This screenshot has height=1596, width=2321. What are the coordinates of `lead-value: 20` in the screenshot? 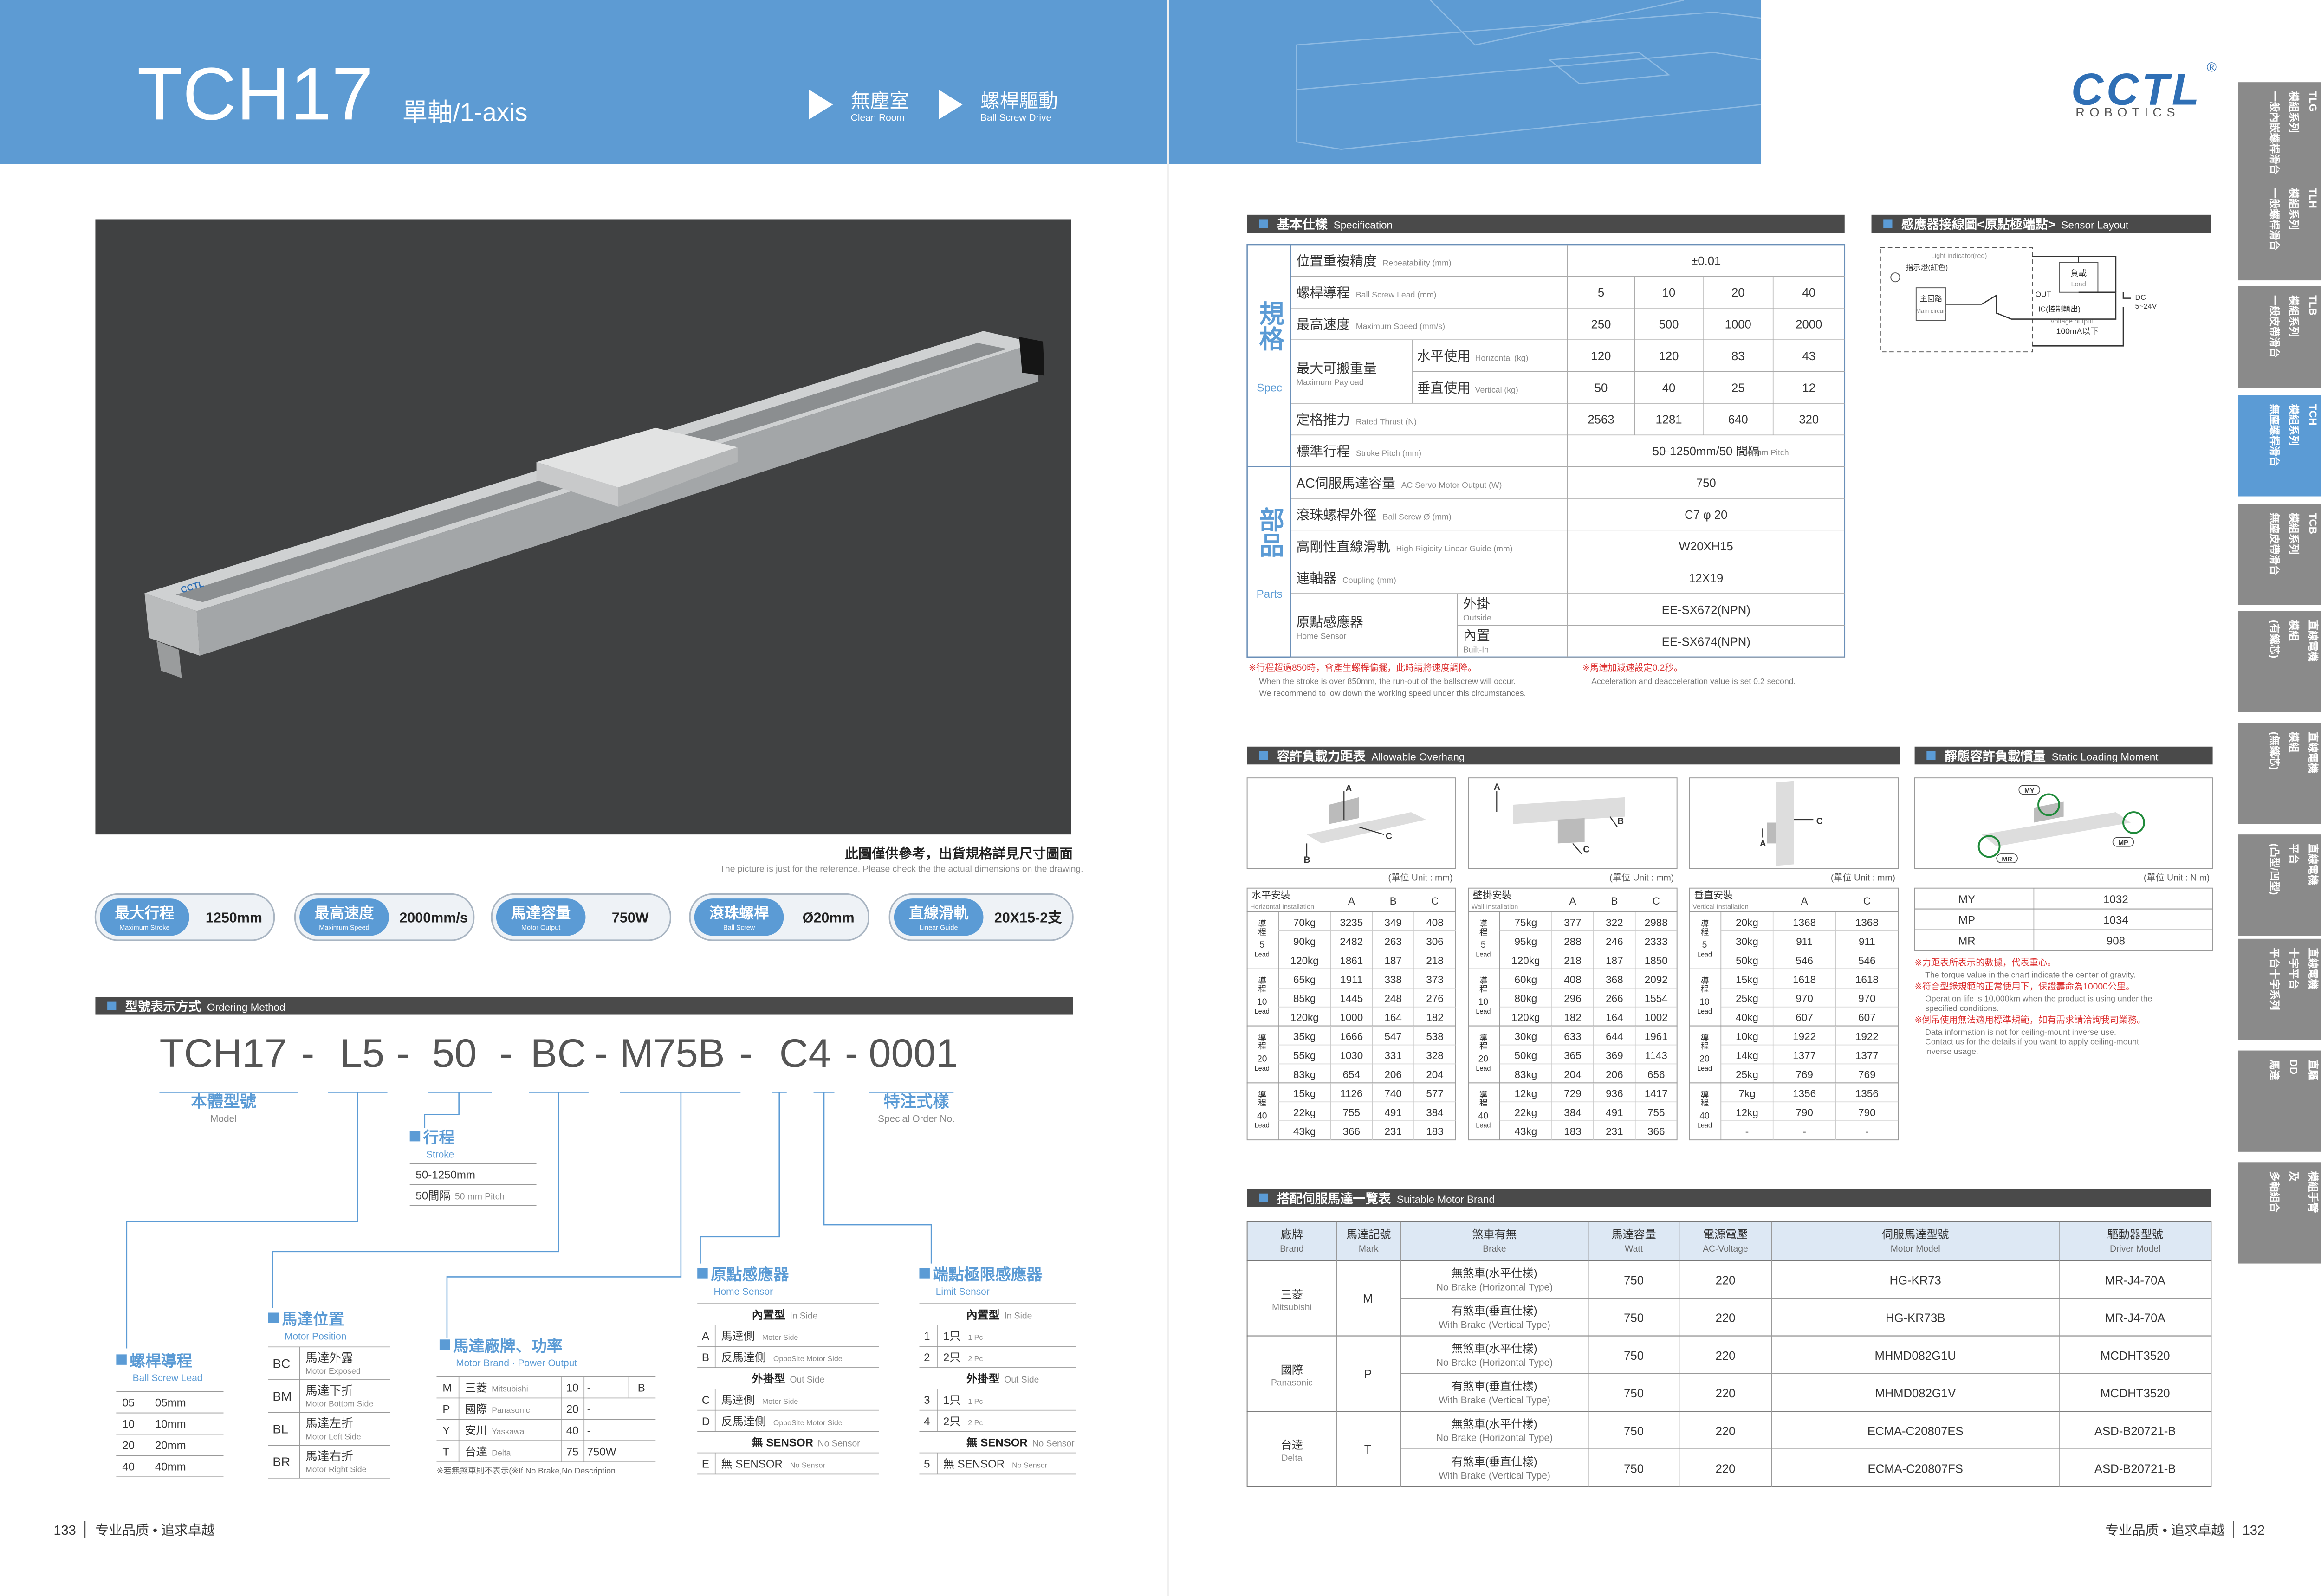 It's located at (1483, 1059).